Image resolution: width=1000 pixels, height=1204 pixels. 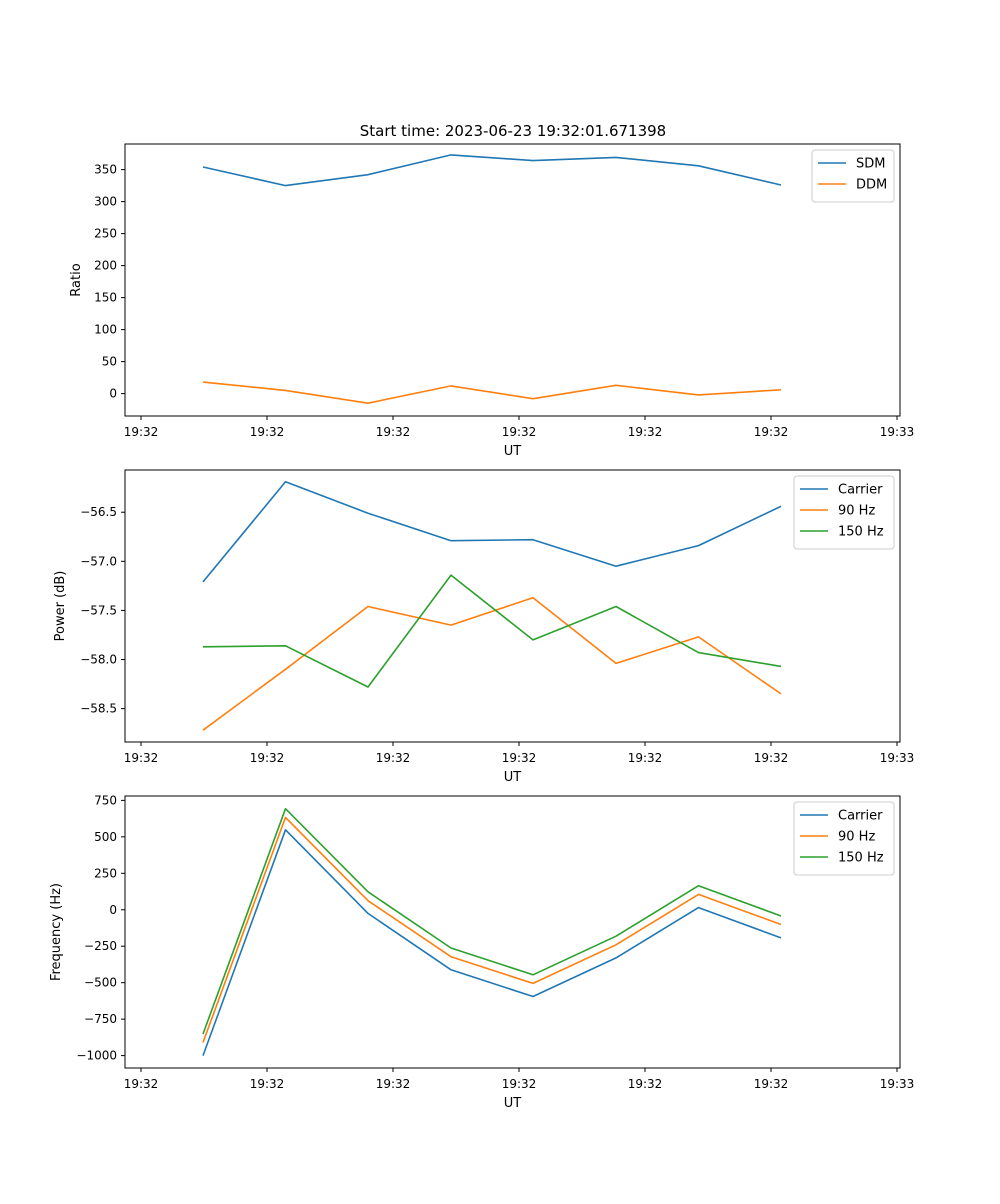 What do you see at coordinates (105, 170) in the screenshot?
I see `y-tick-label: 350` at bounding box center [105, 170].